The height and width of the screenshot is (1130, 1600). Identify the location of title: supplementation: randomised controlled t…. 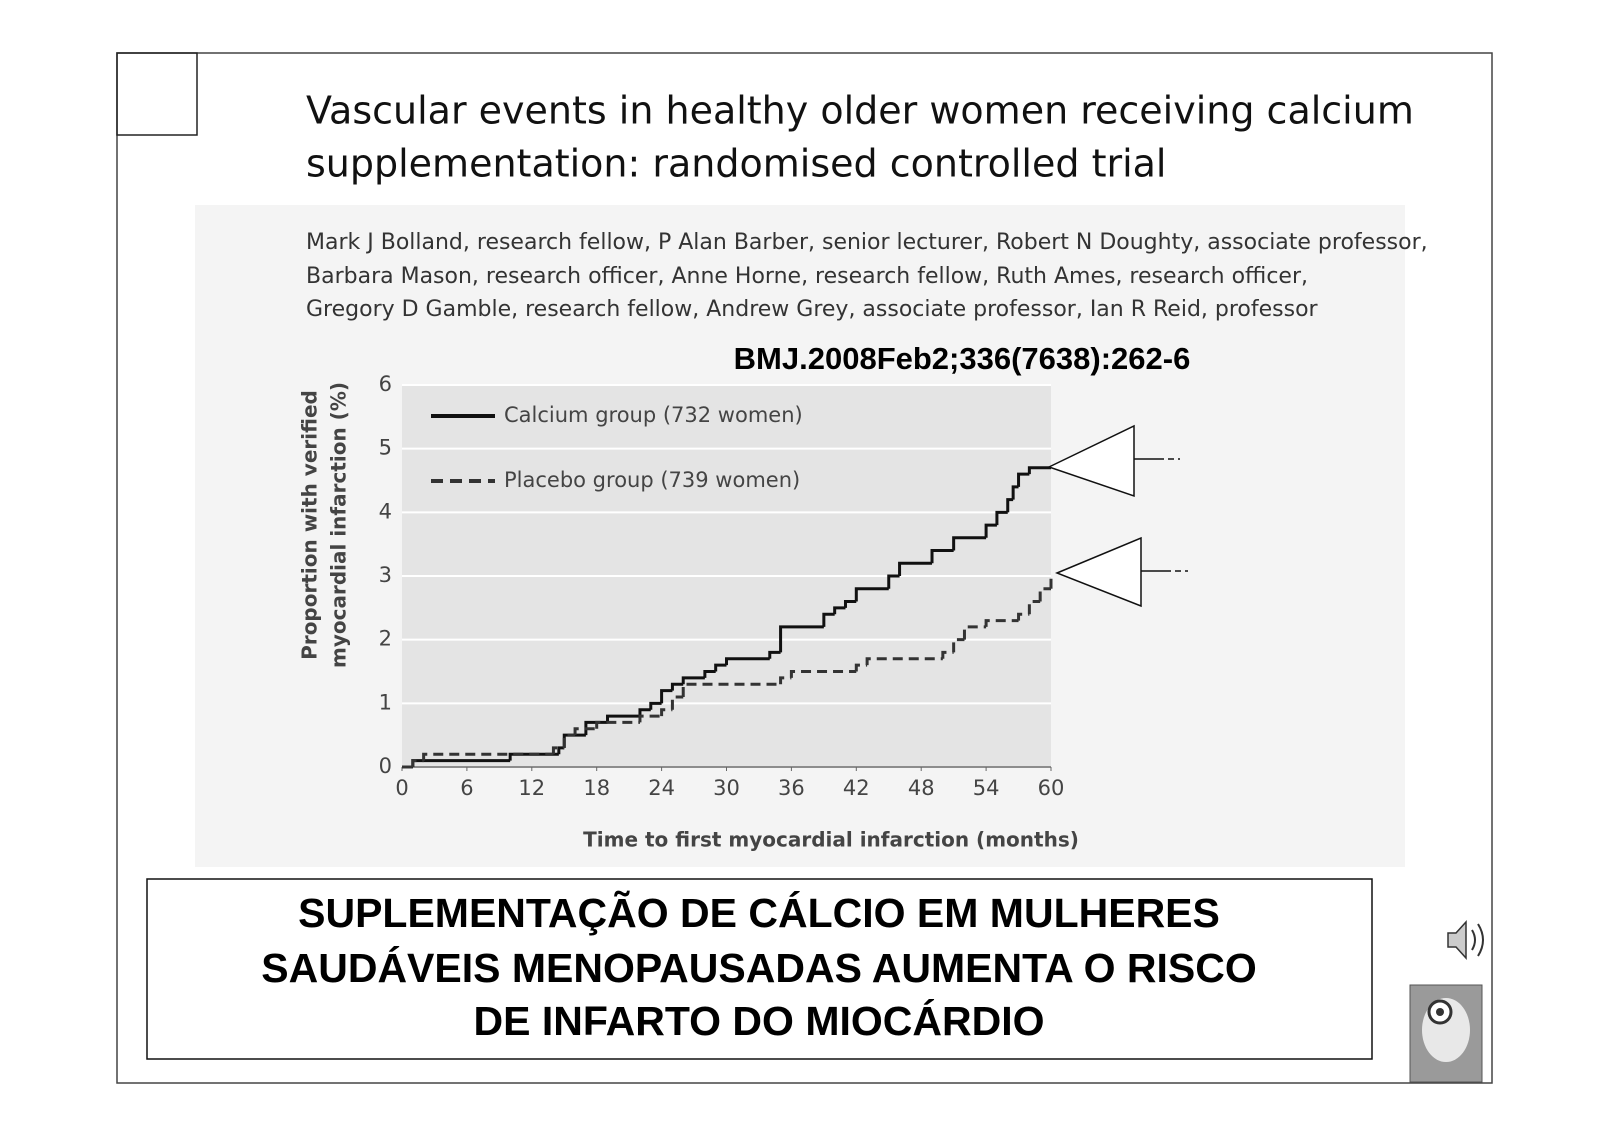
(736, 164).